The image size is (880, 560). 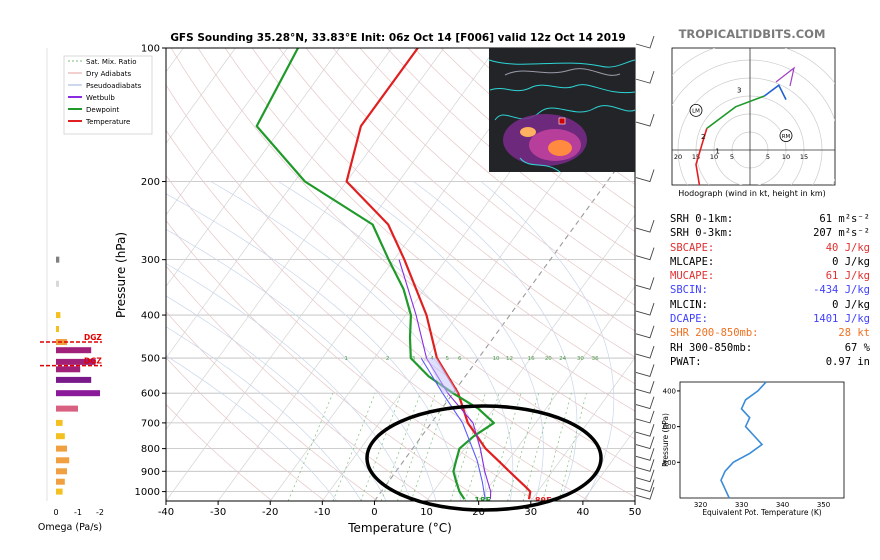 I want to click on thetae-profile: 320 330 340 350 400 600 800, so click(x=746, y=445).